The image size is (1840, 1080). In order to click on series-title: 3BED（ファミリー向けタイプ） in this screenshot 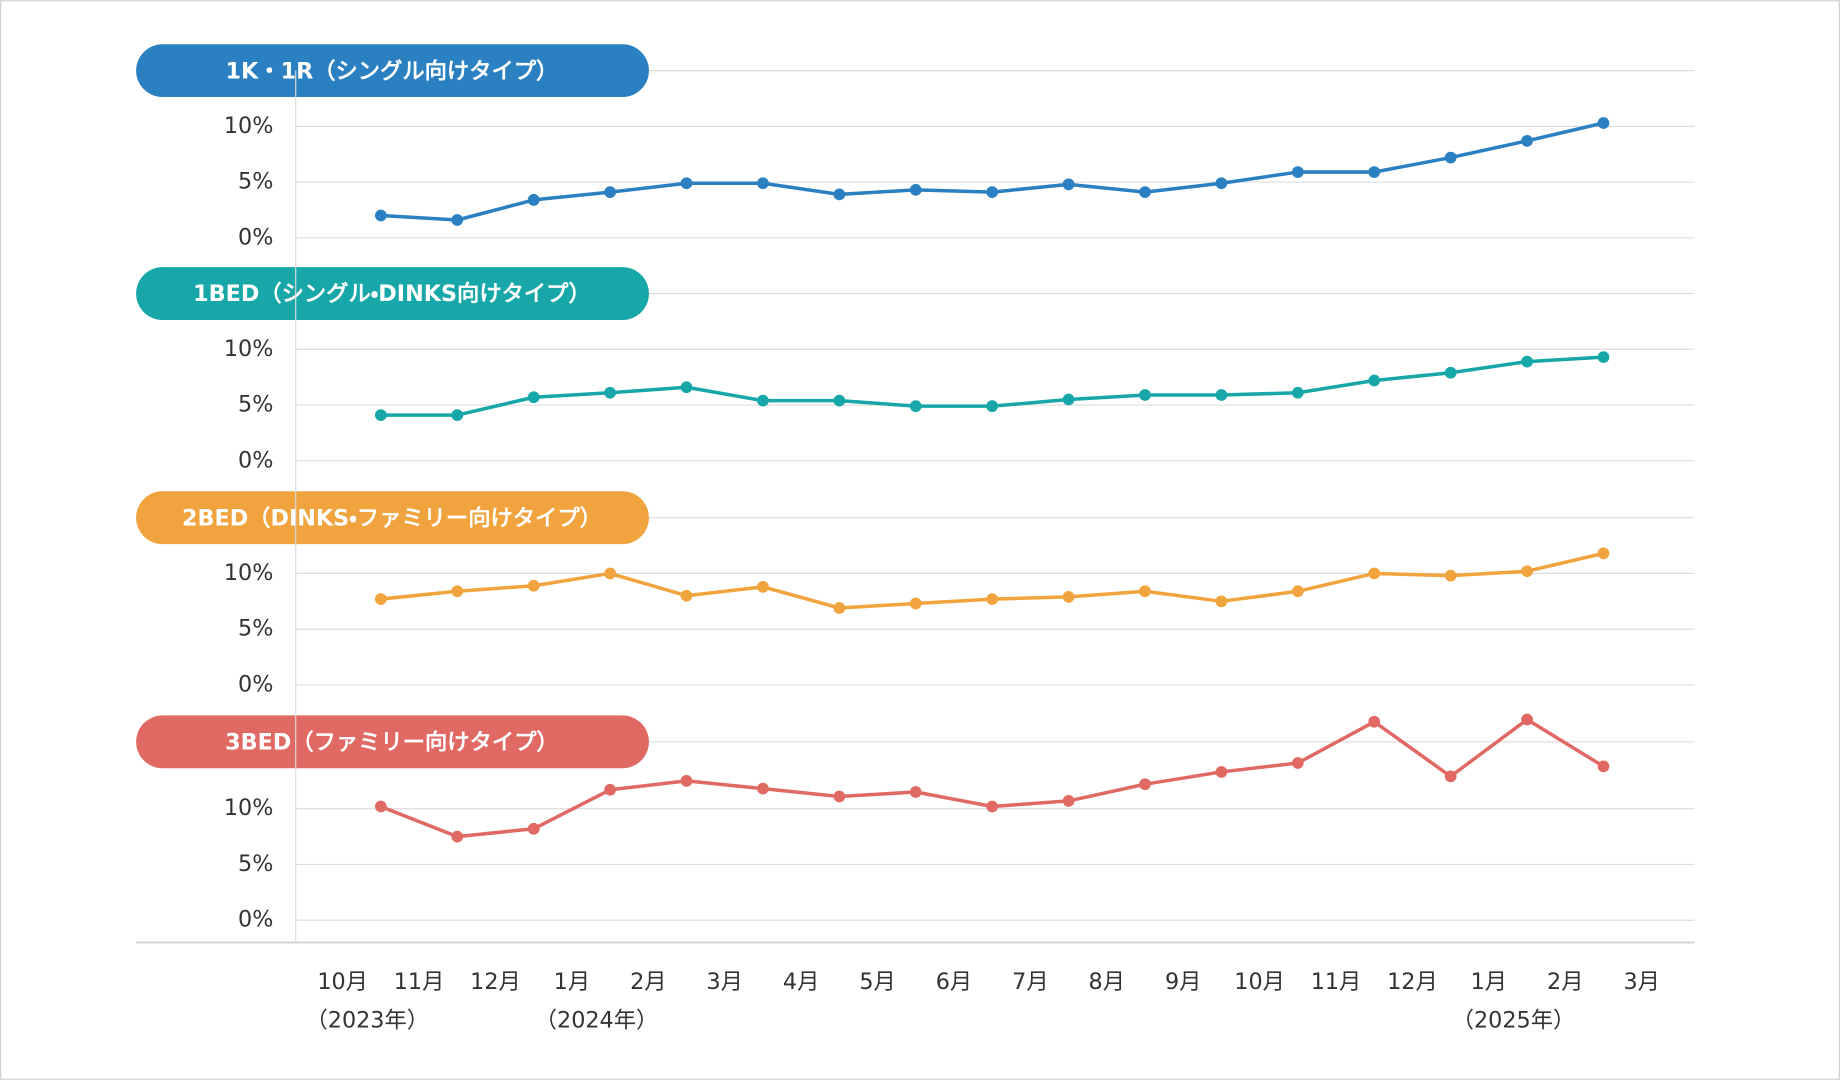, I will do `click(392, 742)`.